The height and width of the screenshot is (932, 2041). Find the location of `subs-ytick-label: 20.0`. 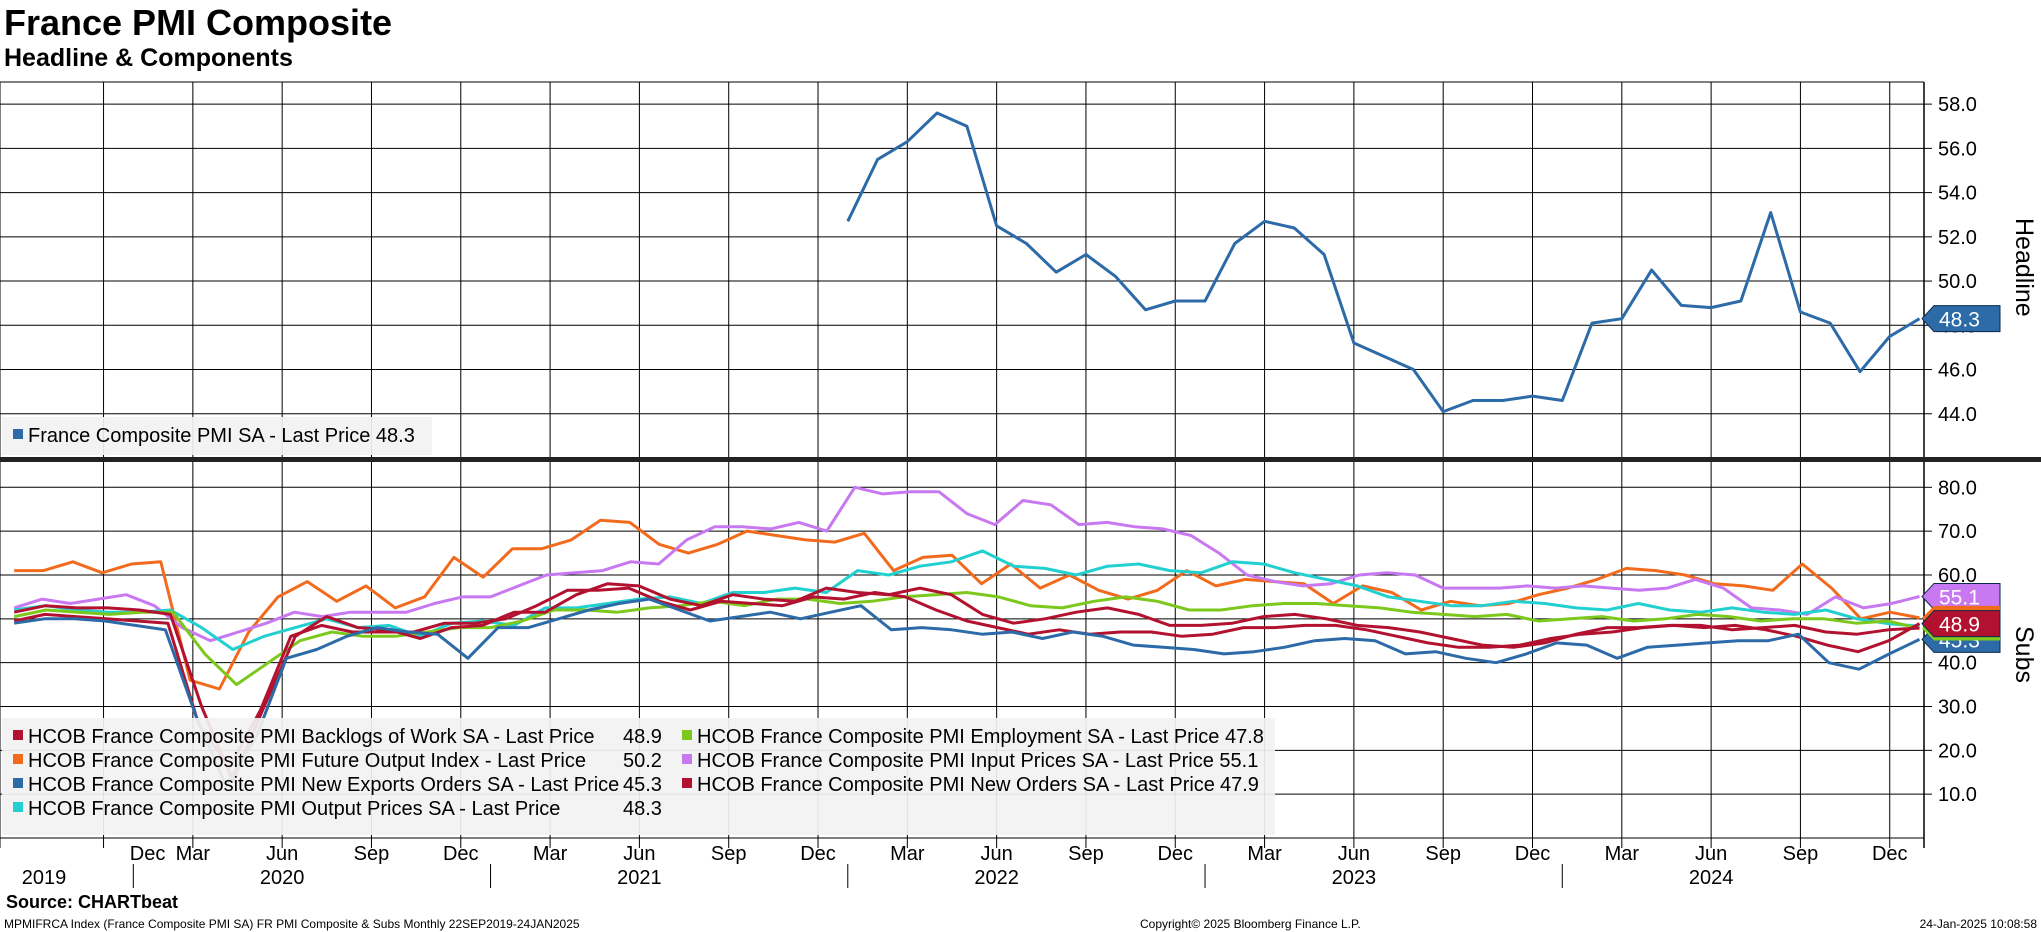

subs-ytick-label: 20.0 is located at coordinates (1957, 751).